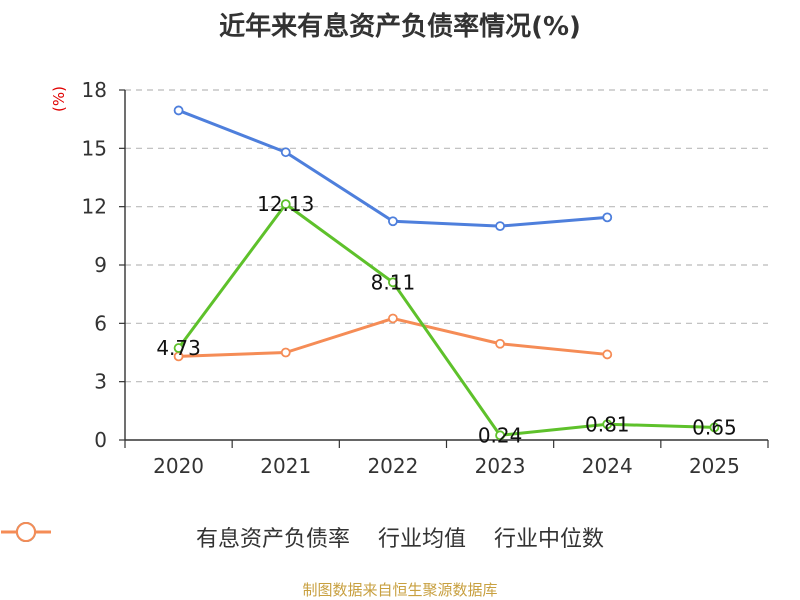 The image size is (800, 600). Describe the element at coordinates (100, 323) in the screenshot. I see `y-tick-label: 6` at that location.